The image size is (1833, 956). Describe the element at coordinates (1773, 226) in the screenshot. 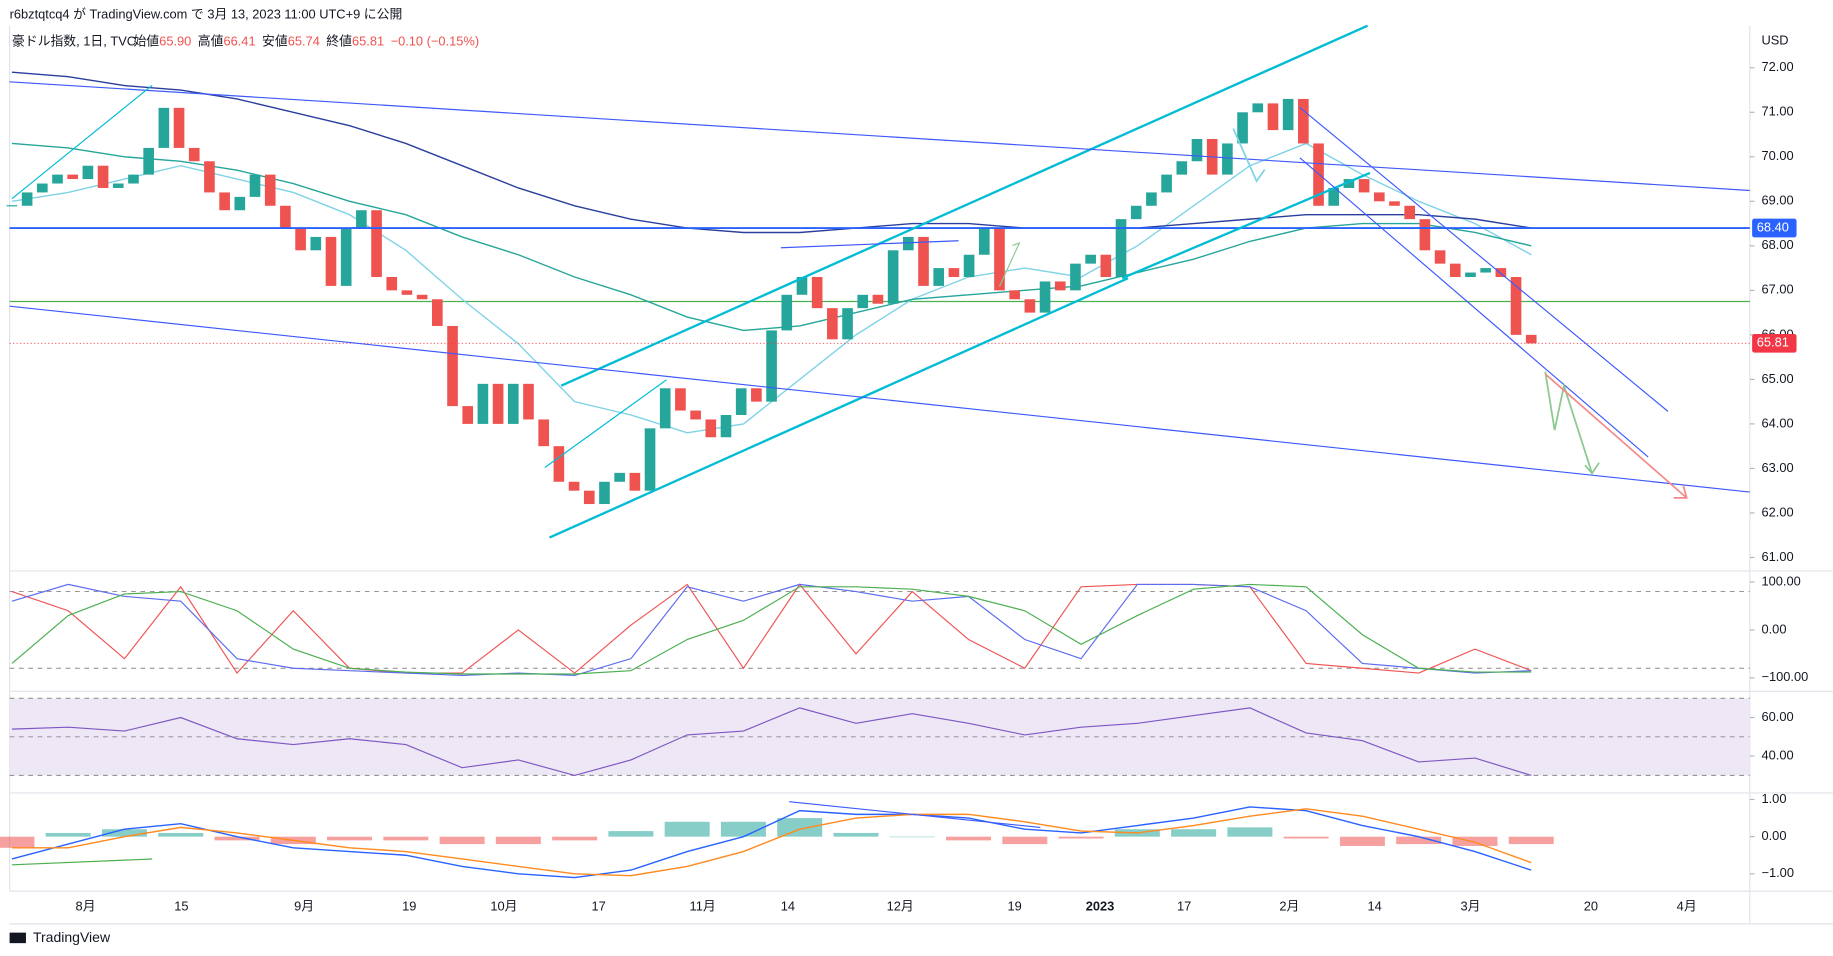

I see `price-badge-label: 68.40` at that location.